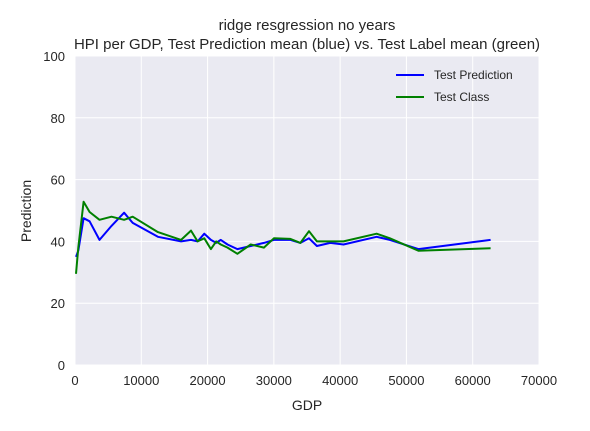 The image size is (590, 431). Describe the element at coordinates (314, 380) in the screenshot. I see `x-ticks: 0 10000 20000 30000 40000 50000 60000 70000` at that location.